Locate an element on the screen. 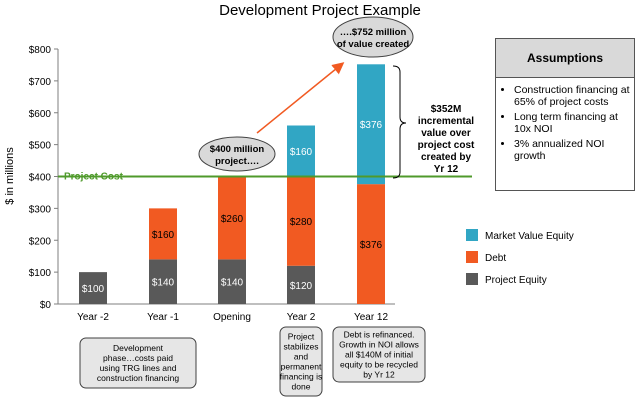 This screenshot has width=640, height=401. note-refinanced-text: all $140M of initial is located at coordinates (379, 355).